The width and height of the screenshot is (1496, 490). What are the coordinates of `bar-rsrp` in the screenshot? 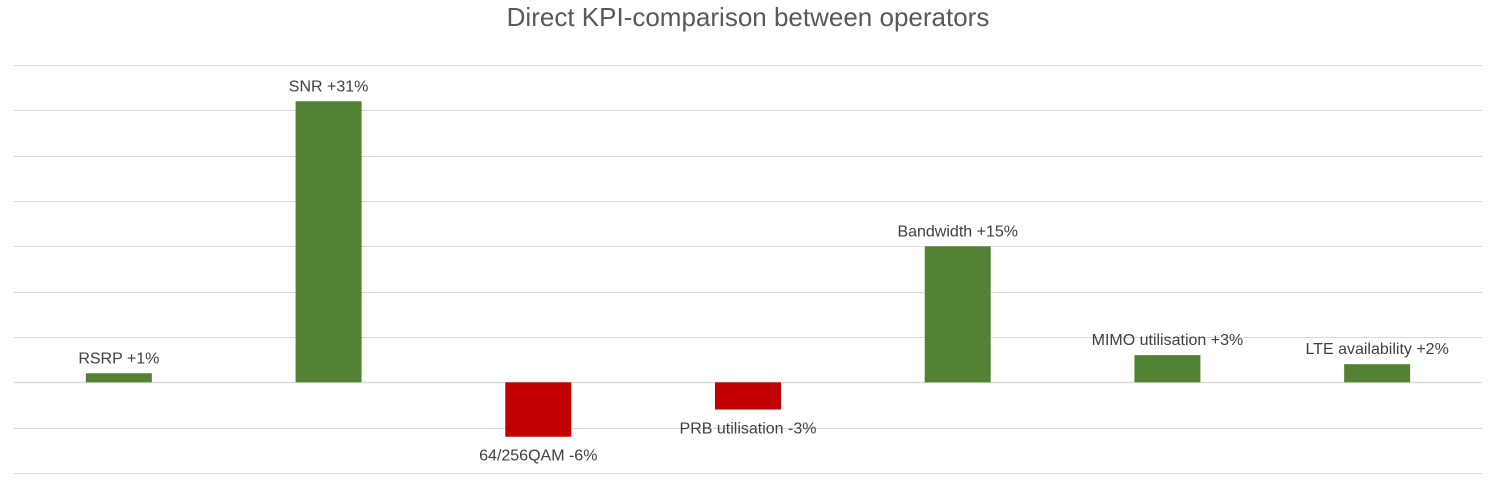 It's located at (118, 378).